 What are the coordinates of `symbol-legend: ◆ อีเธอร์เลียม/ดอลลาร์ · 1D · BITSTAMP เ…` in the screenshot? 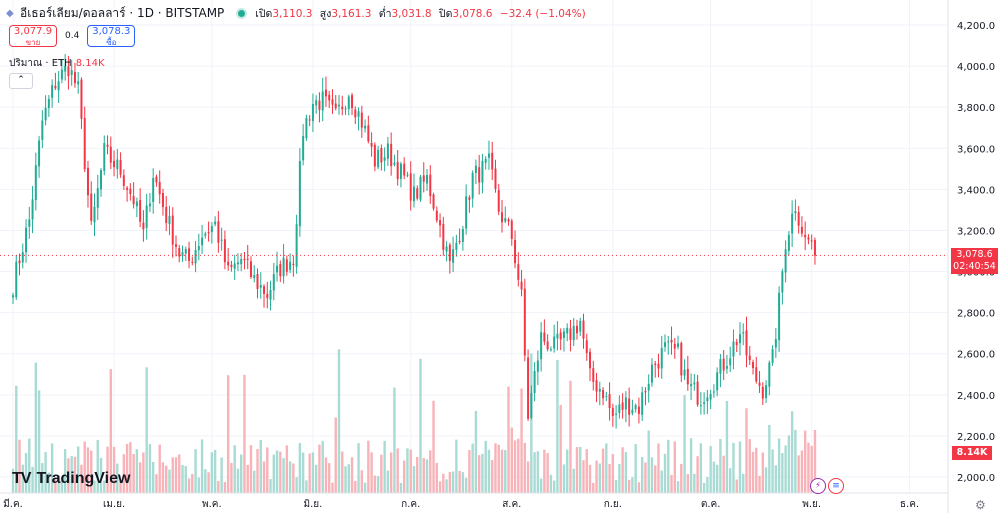 It's located at (296, 13).